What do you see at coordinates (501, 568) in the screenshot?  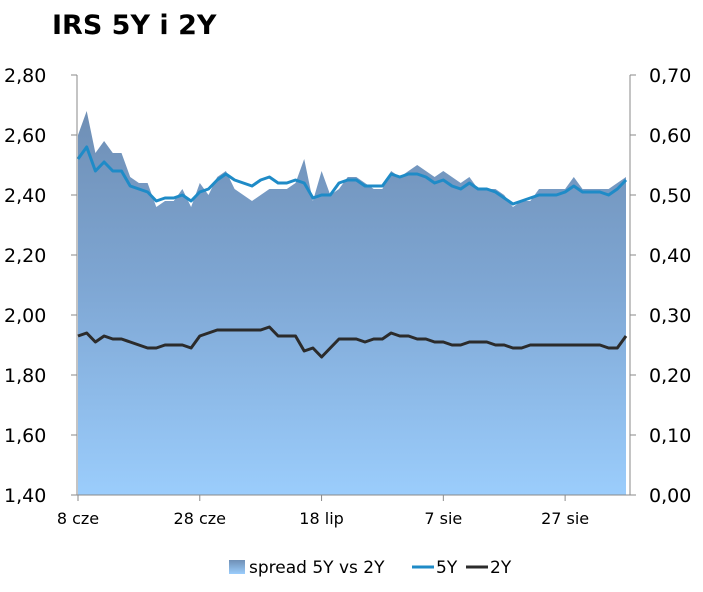 I see `legend-2y-label: 2Y` at bounding box center [501, 568].